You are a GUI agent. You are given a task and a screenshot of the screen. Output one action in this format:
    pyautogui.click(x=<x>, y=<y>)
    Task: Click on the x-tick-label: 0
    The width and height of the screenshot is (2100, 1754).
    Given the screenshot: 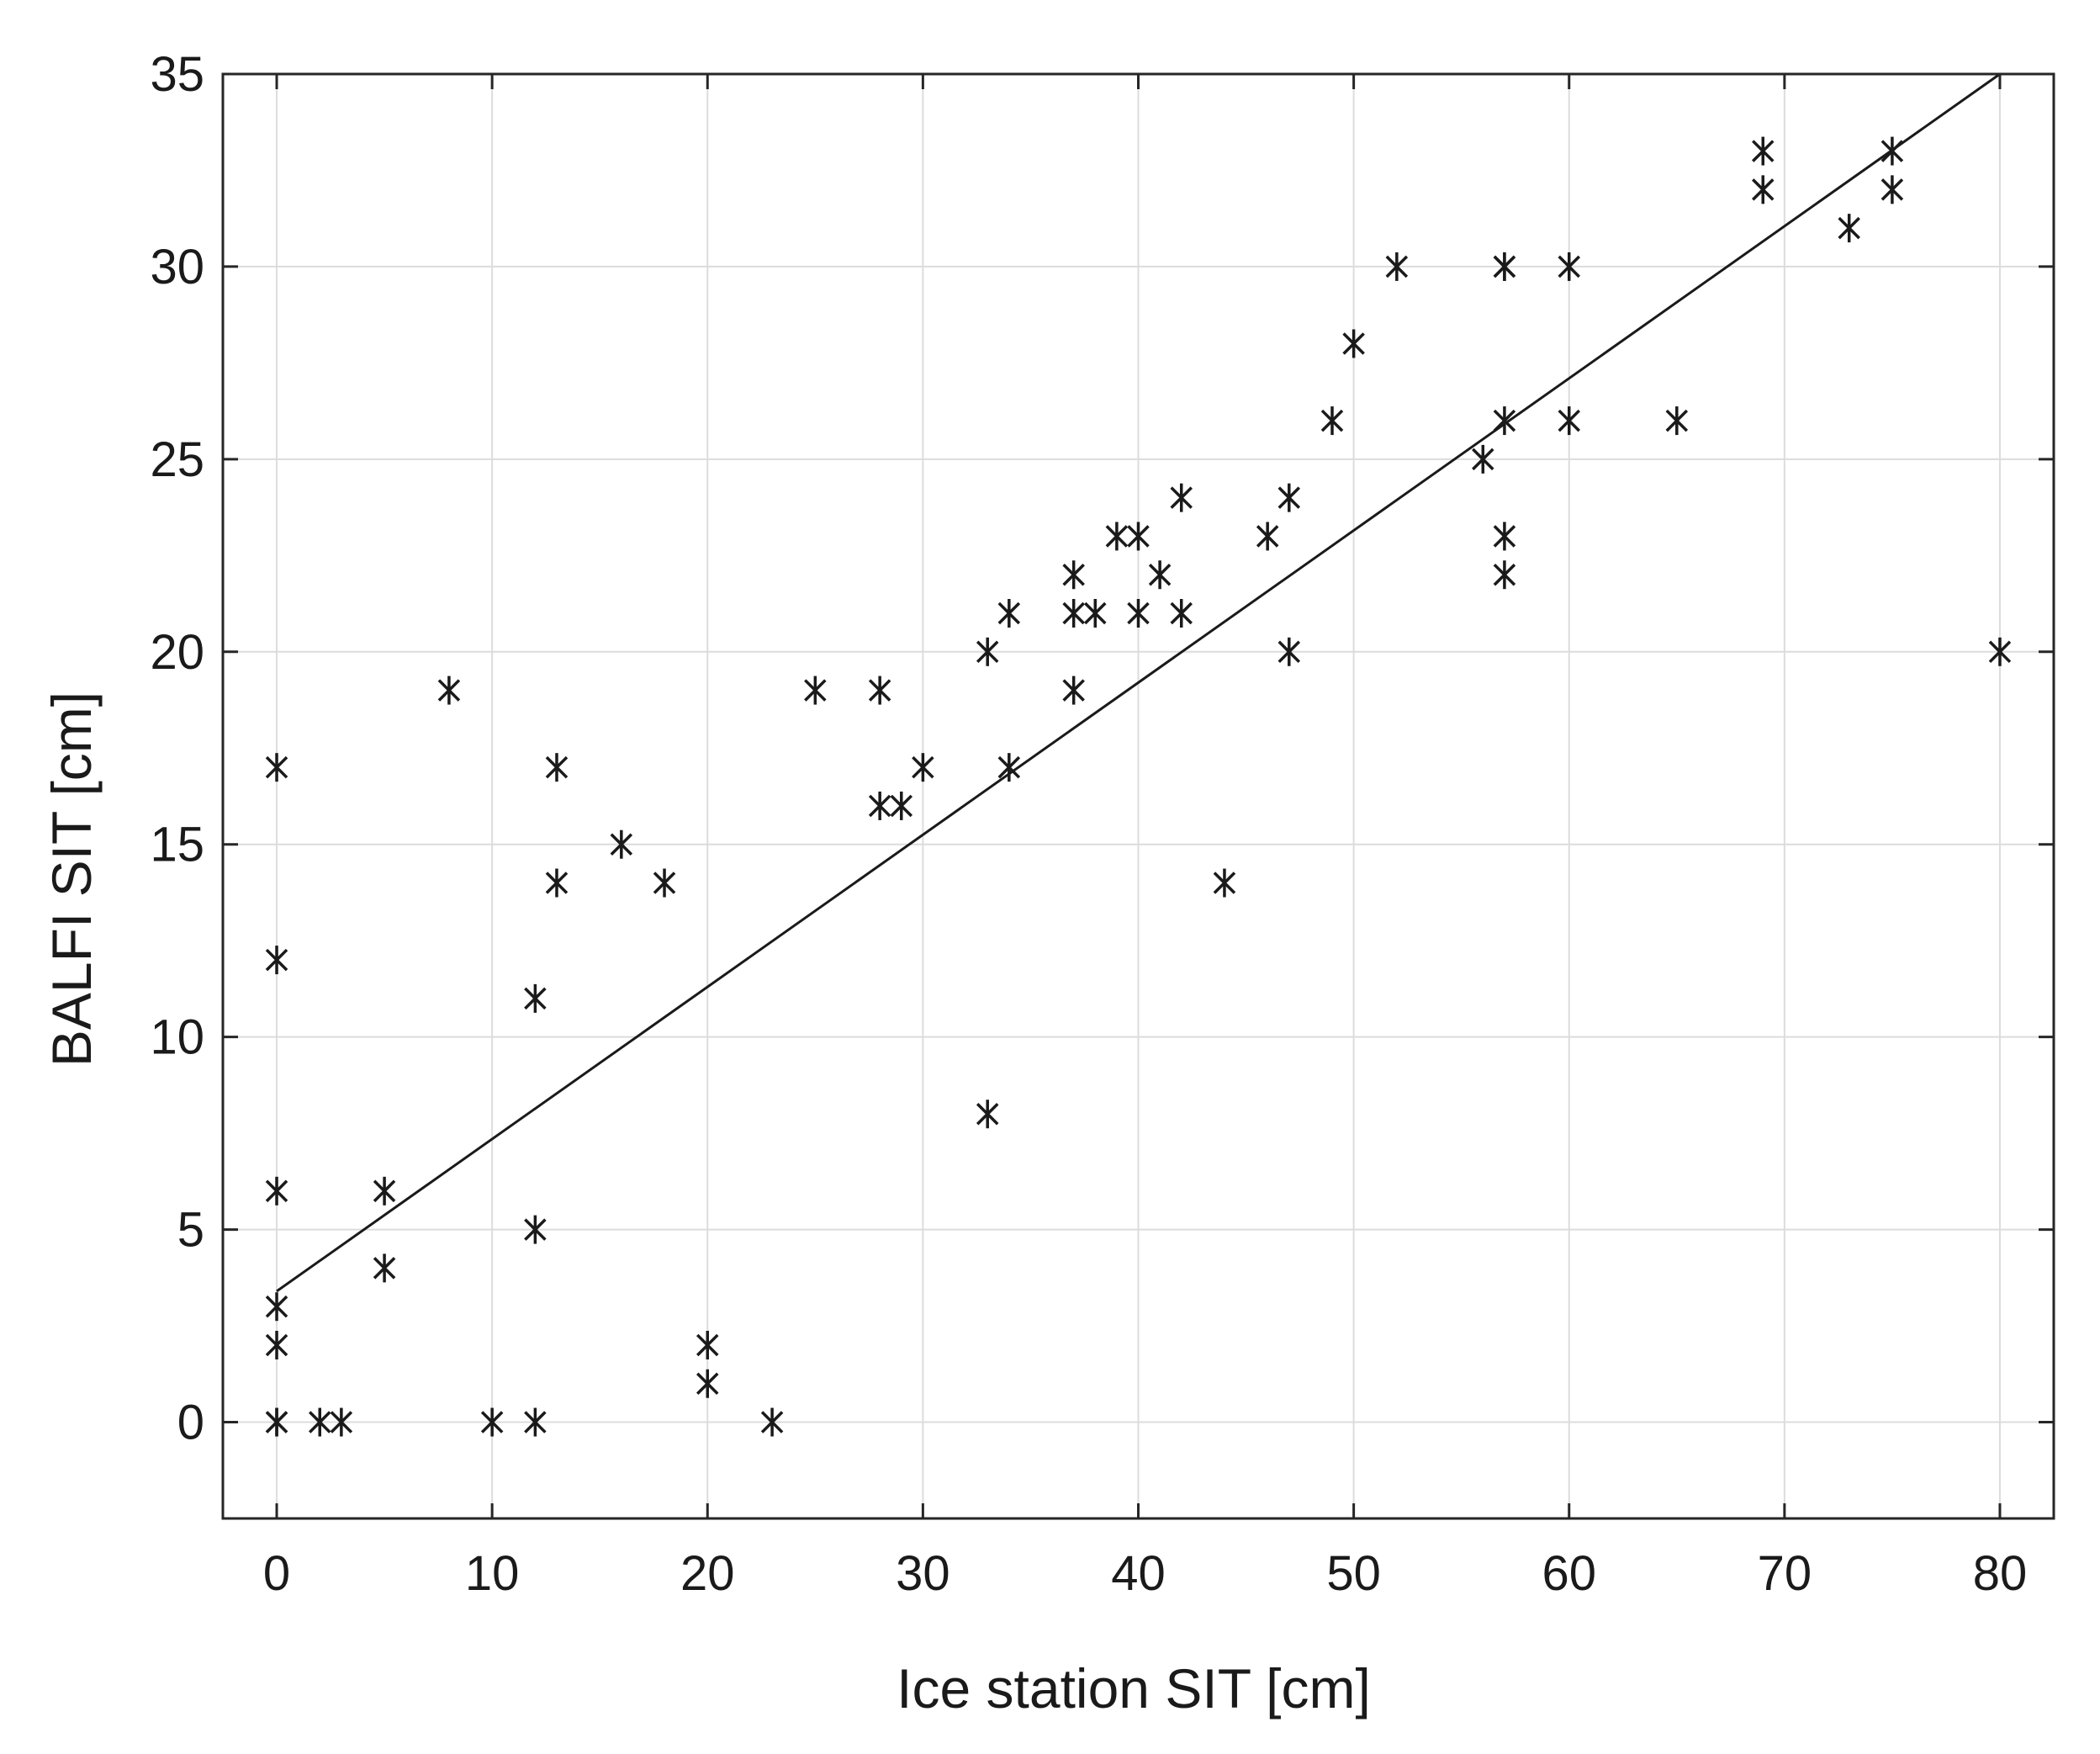 What is the action you would take?
    pyautogui.click(x=276, y=1574)
    